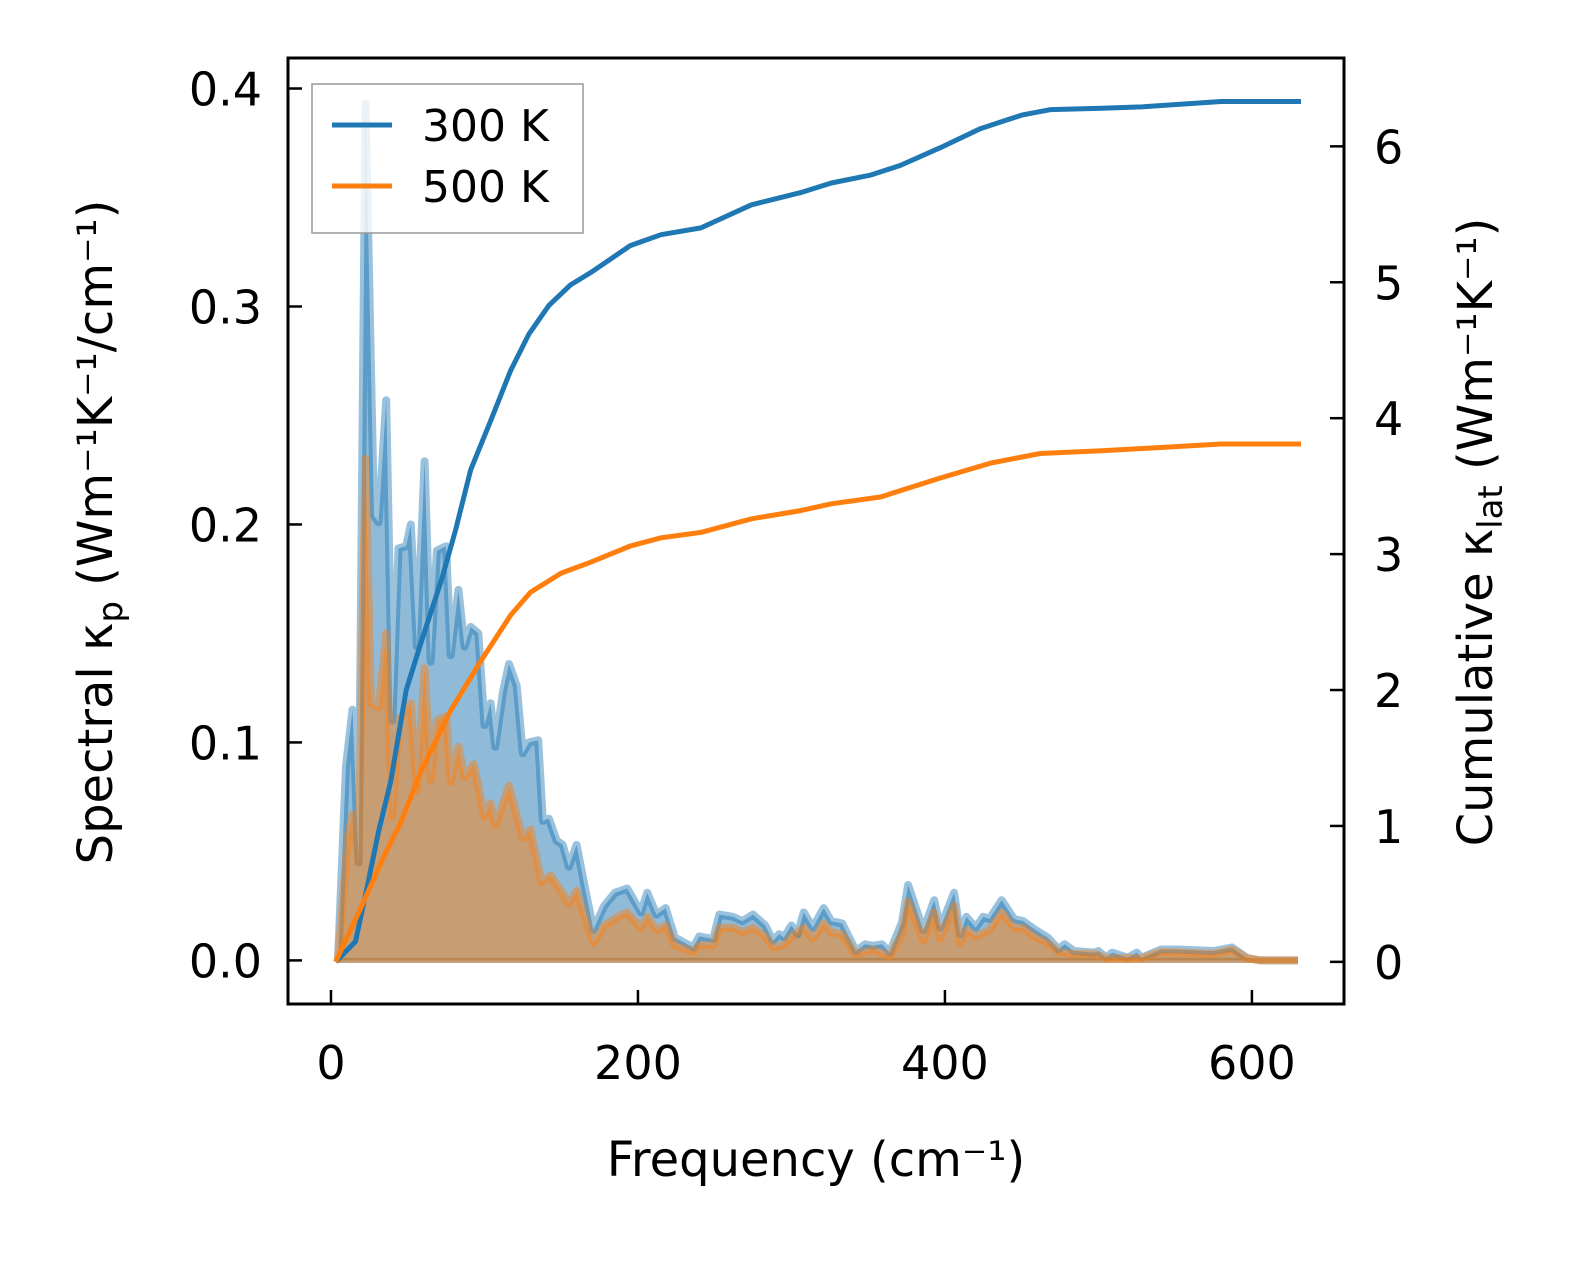  I want to click on x-axis-label: Frequency (cm⁻¹), so click(816, 1160).